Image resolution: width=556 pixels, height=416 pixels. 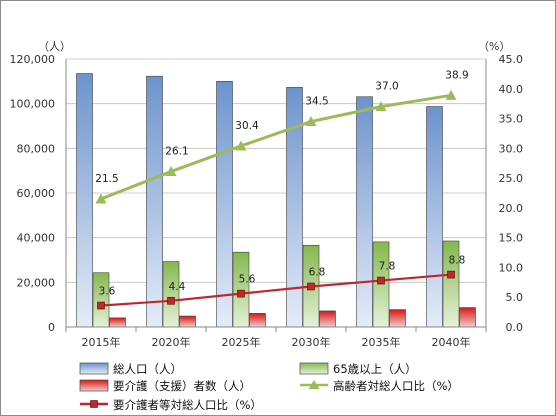 I want to click on right-axis-tick-label: 0.0, so click(x=515, y=327).